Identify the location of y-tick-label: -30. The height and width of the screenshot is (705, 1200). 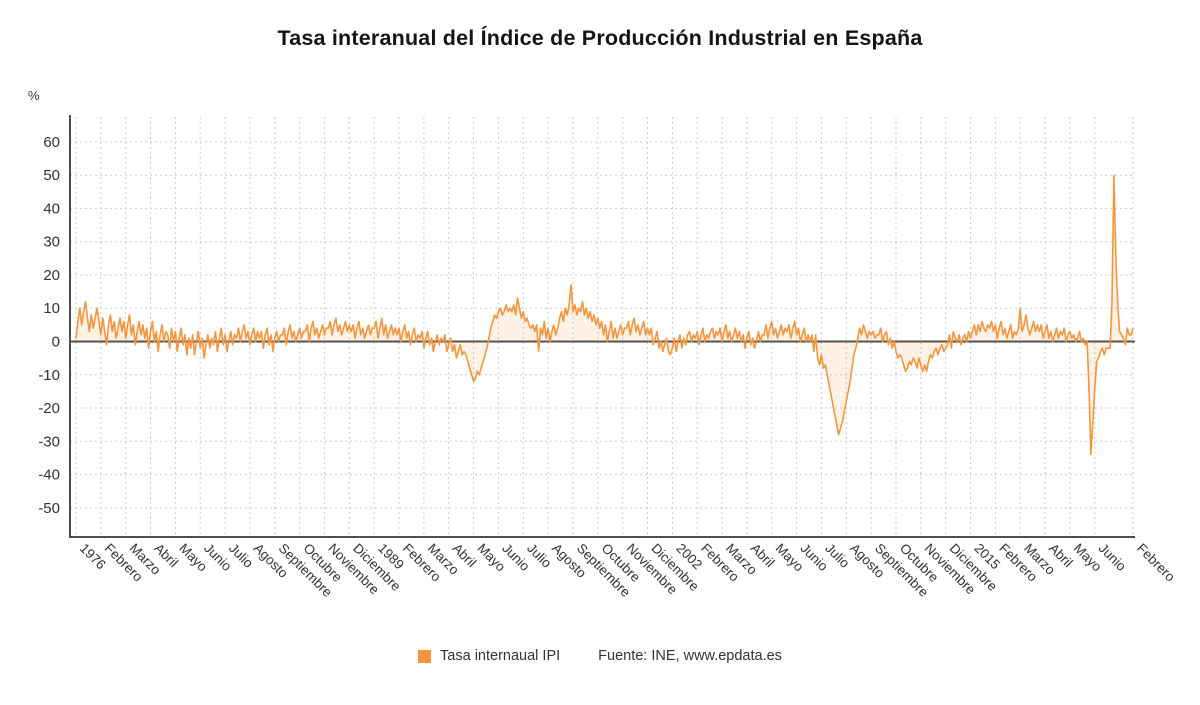
(49, 441).